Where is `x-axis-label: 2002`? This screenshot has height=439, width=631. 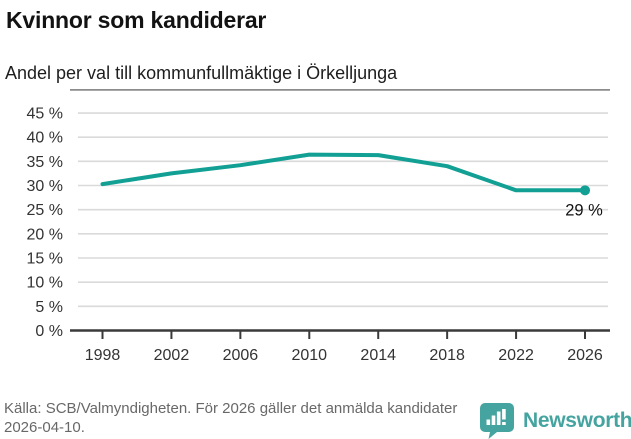
x-axis-label: 2002 is located at coordinates (172, 355).